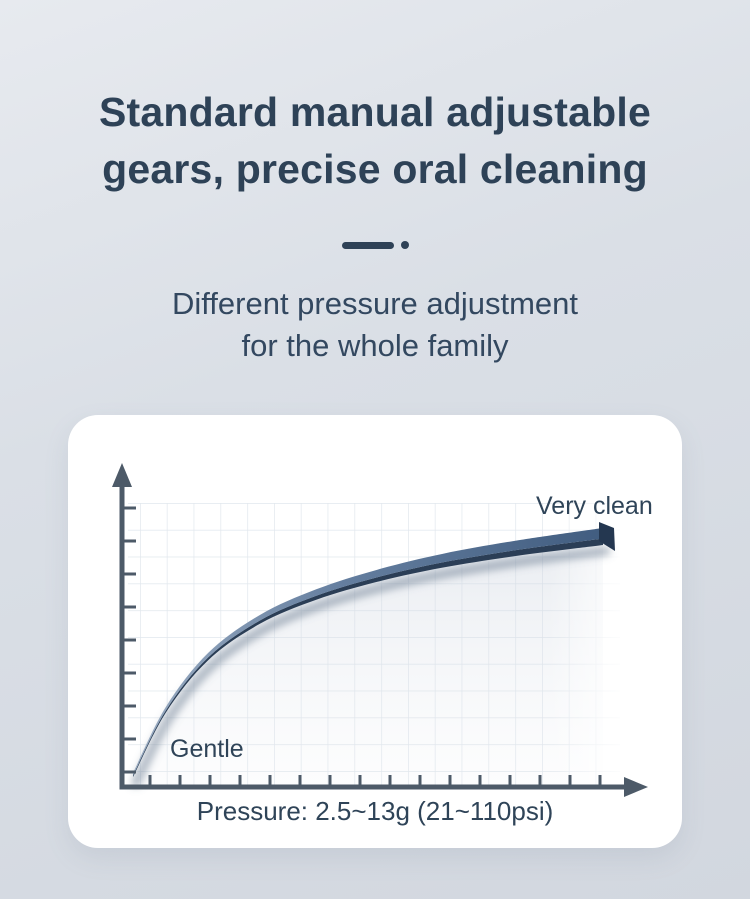 The height and width of the screenshot is (899, 750). What do you see at coordinates (122, 475) in the screenshot?
I see `y-axis-arrow-icon` at bounding box center [122, 475].